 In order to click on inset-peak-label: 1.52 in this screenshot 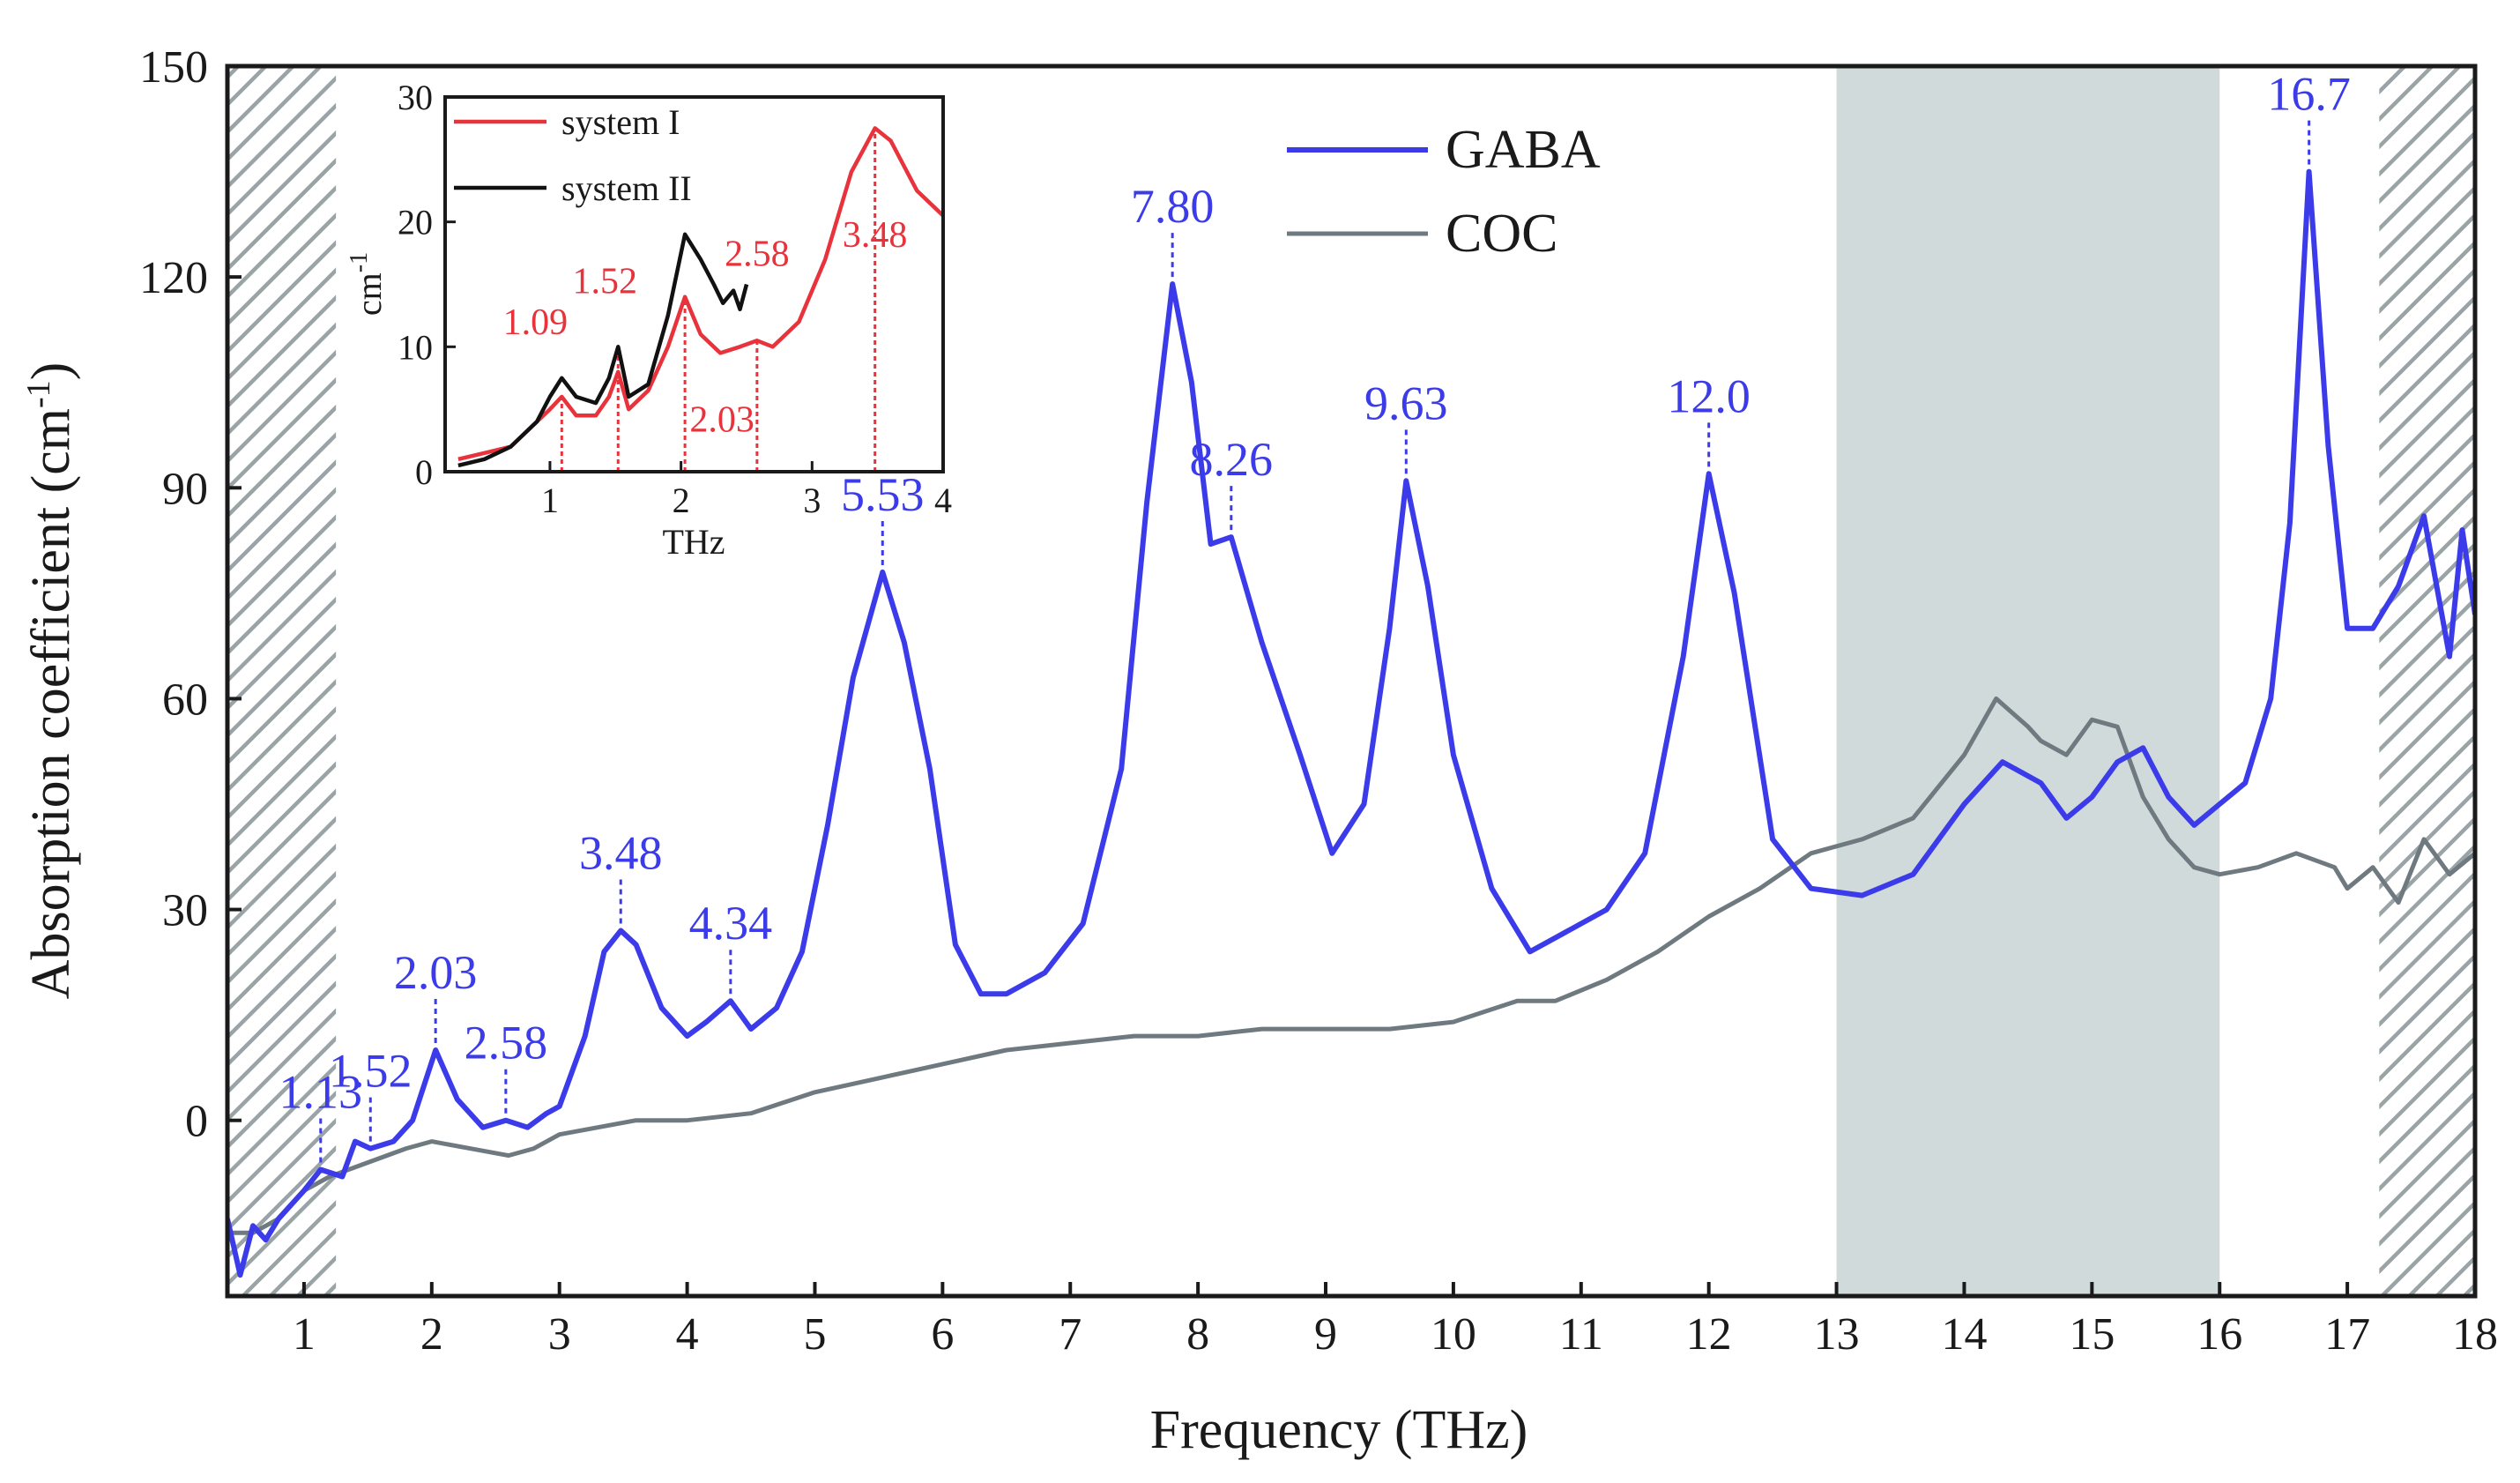, I will do `click(605, 281)`.